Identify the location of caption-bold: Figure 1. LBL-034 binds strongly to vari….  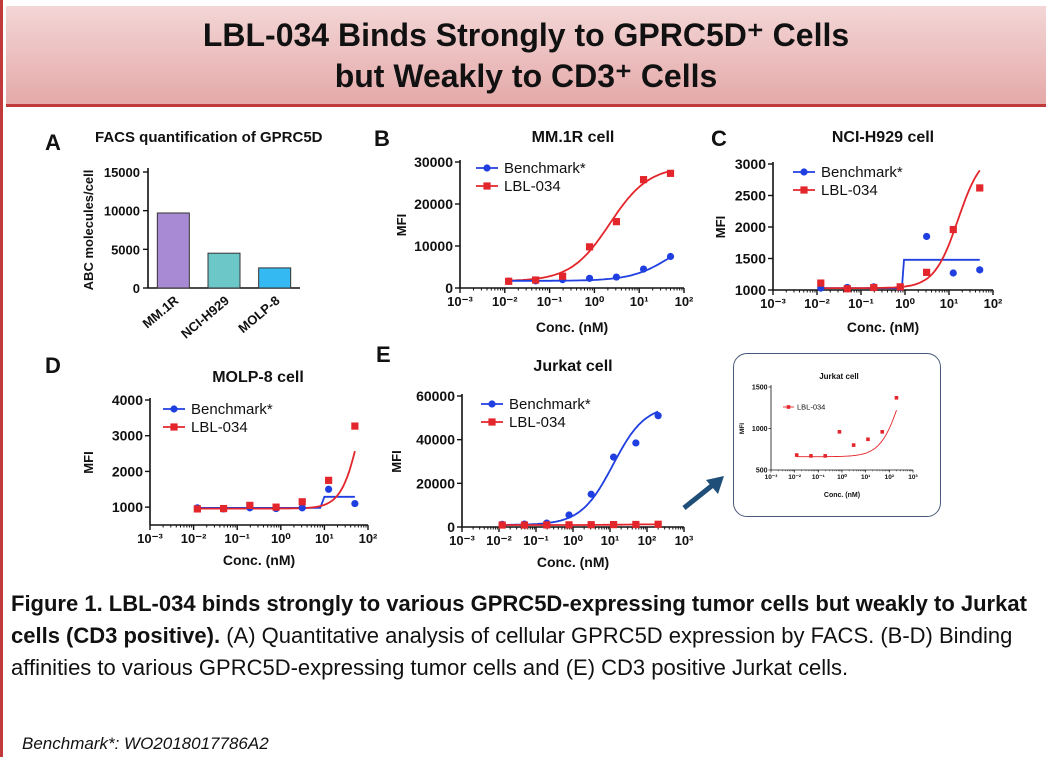
(519, 619).